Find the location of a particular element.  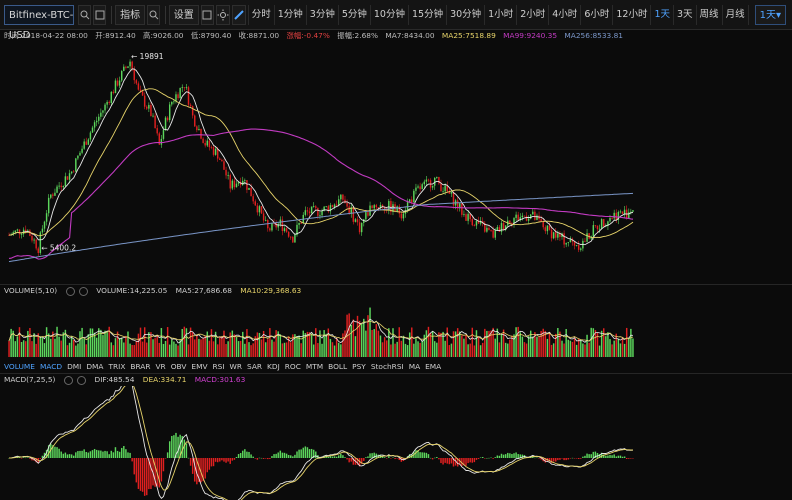

indicator-tab-volume: VOLUME is located at coordinates (19, 366).